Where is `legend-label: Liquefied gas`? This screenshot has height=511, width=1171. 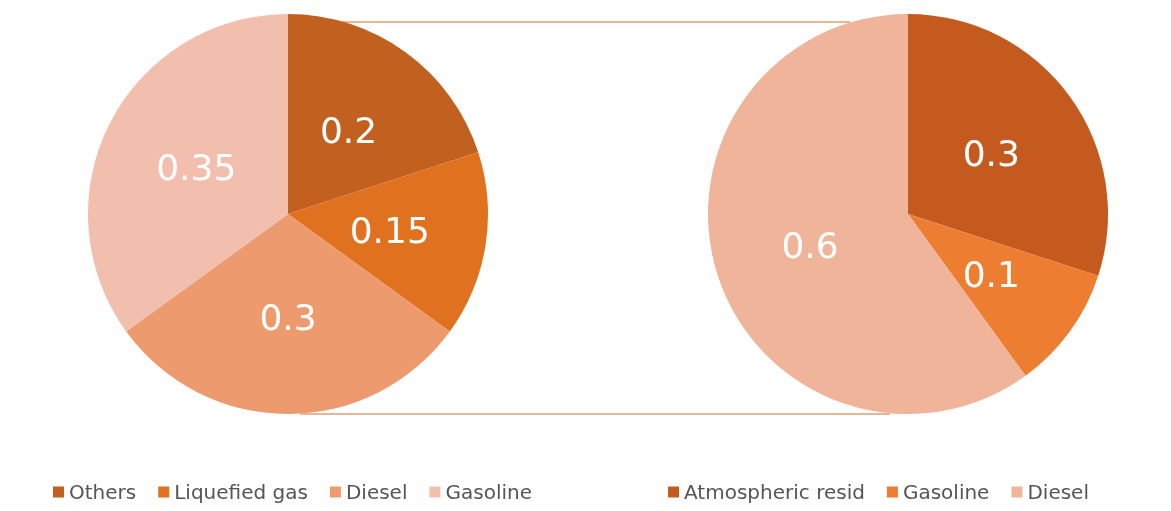
legend-label: Liquefied gas is located at coordinates (241, 492).